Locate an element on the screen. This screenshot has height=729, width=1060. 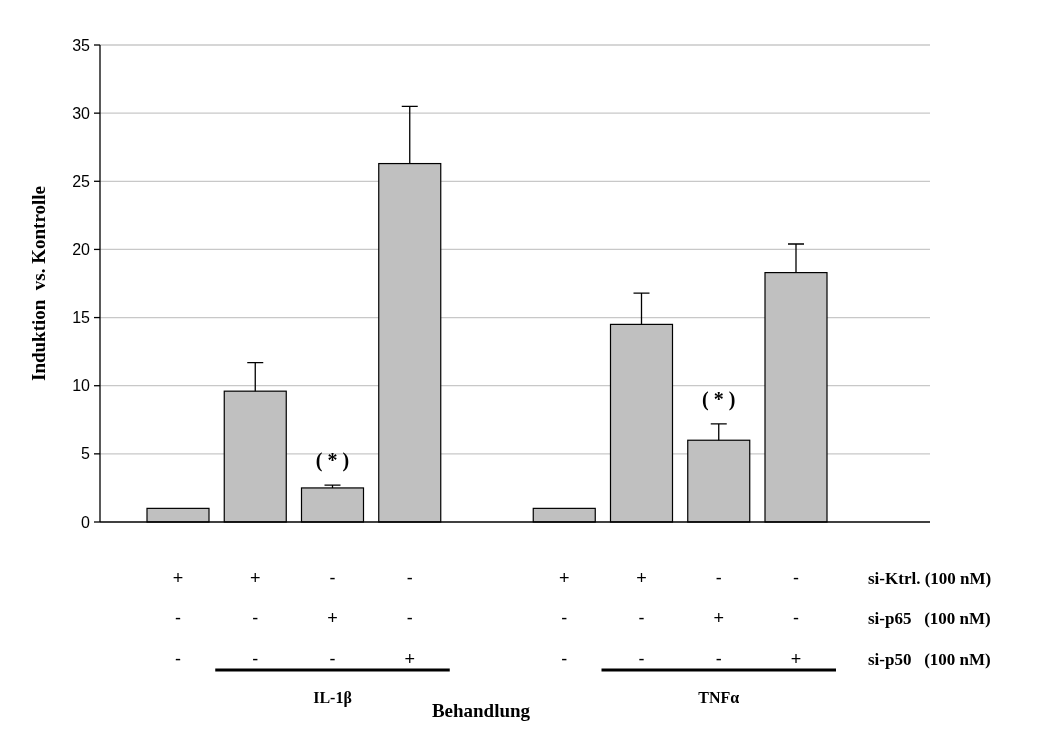
x-axis-title: Behandlung is located at coordinates (481, 710).